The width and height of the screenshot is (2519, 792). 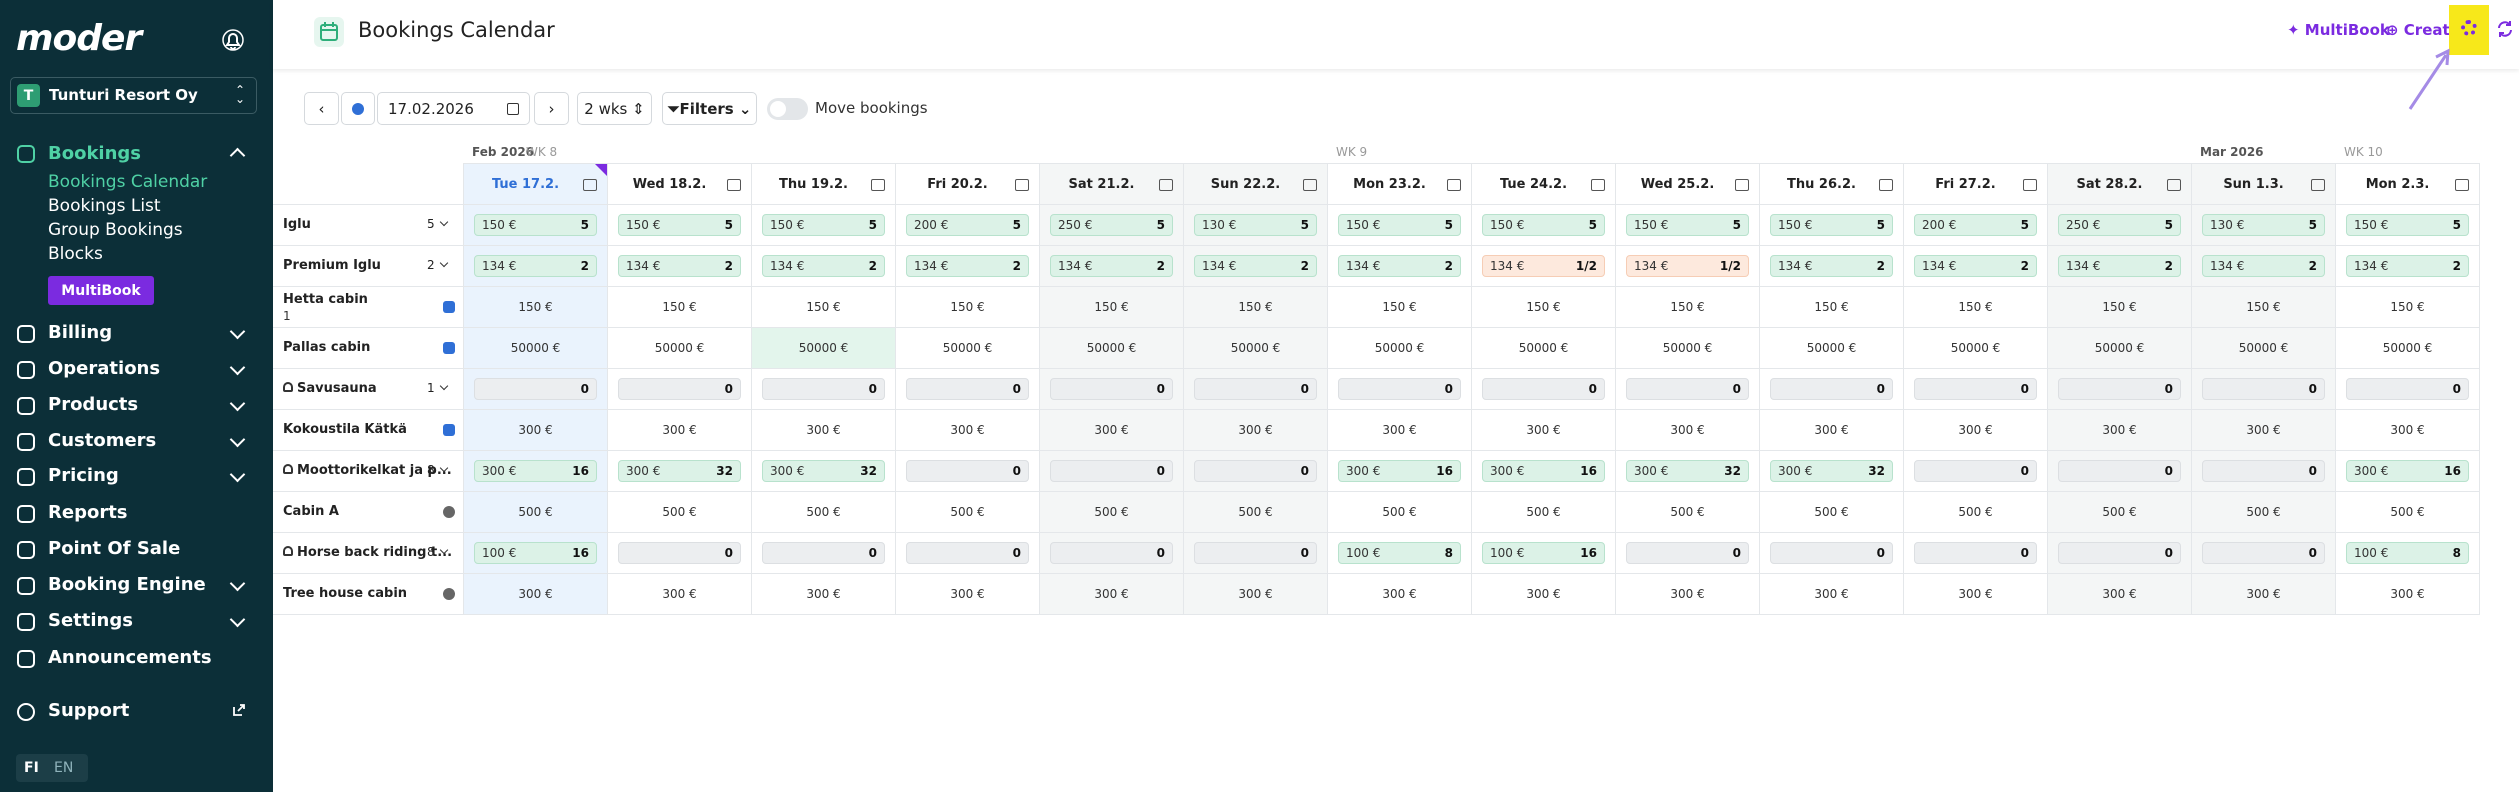 What do you see at coordinates (2120, 184) in the screenshot?
I see `day-header: Sat 28.2.` at bounding box center [2120, 184].